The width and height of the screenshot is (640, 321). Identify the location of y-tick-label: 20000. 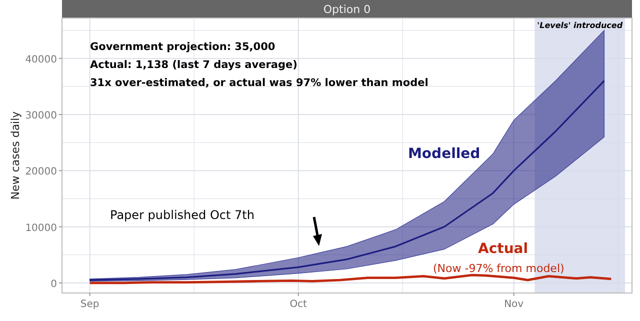
(41, 172).